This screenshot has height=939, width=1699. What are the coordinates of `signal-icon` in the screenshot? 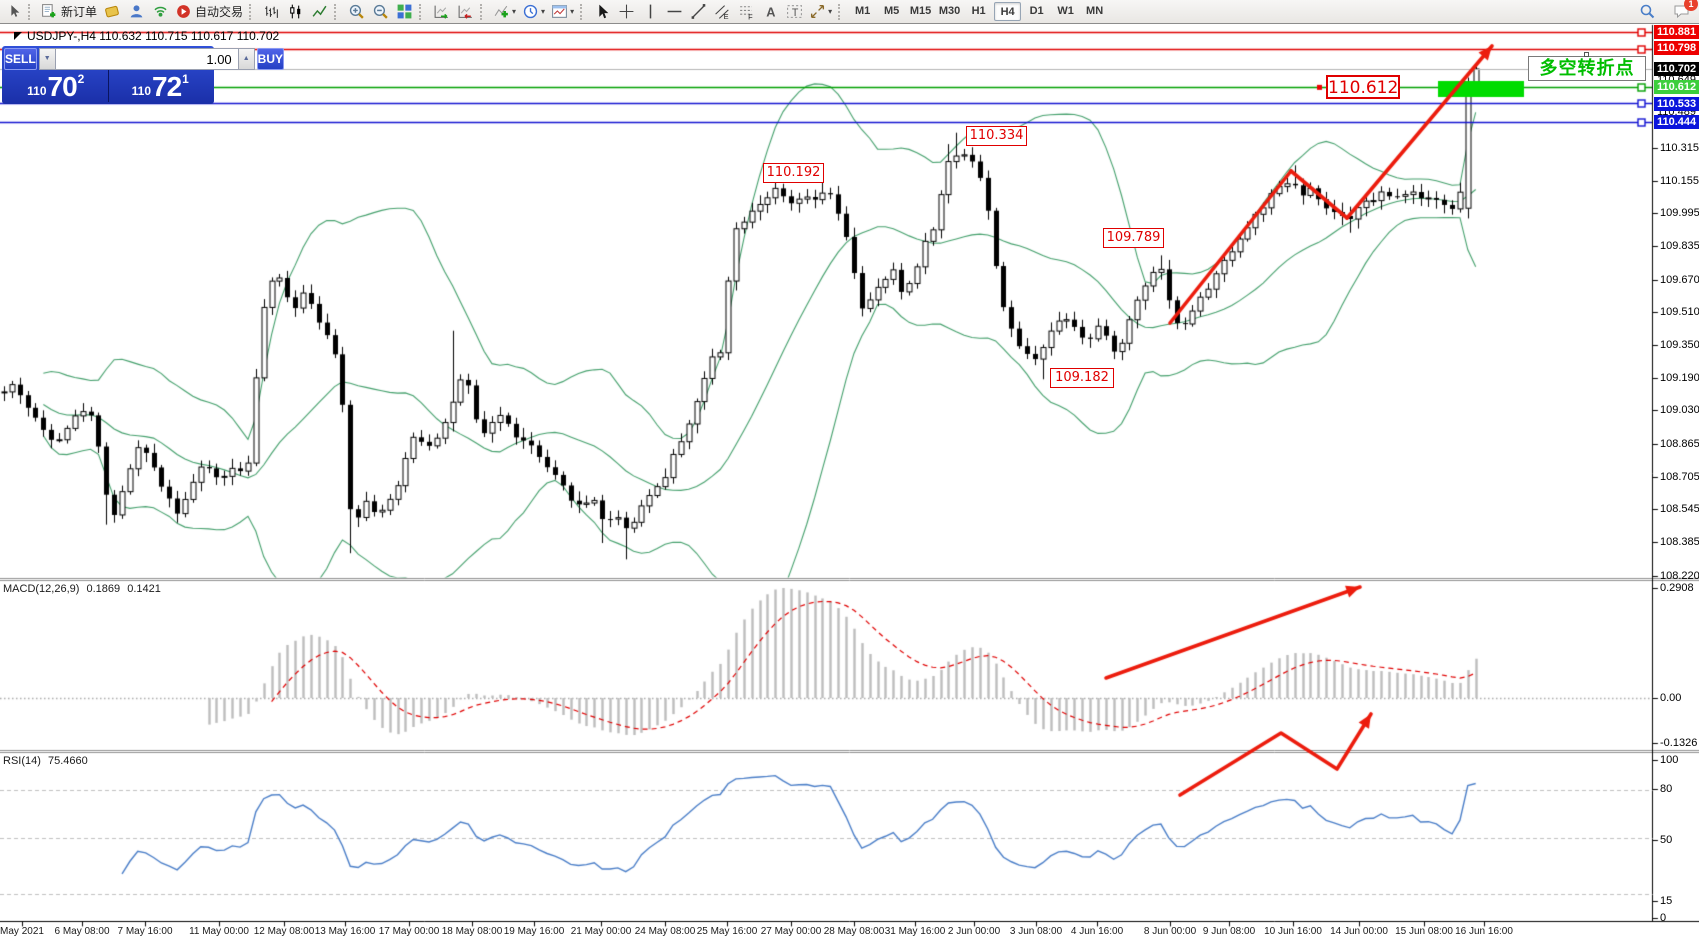 It's located at (160, 12).